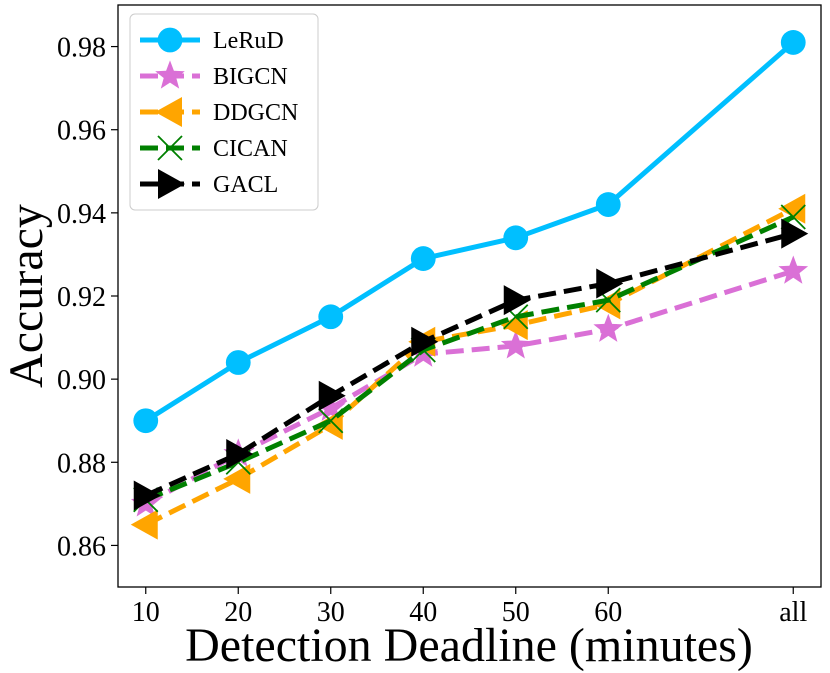 The height and width of the screenshot is (673, 830). I want to click on y-axis: 0.86 0.88 0.90 0.92 0.94 0.96 0.98, so click(87, 297).